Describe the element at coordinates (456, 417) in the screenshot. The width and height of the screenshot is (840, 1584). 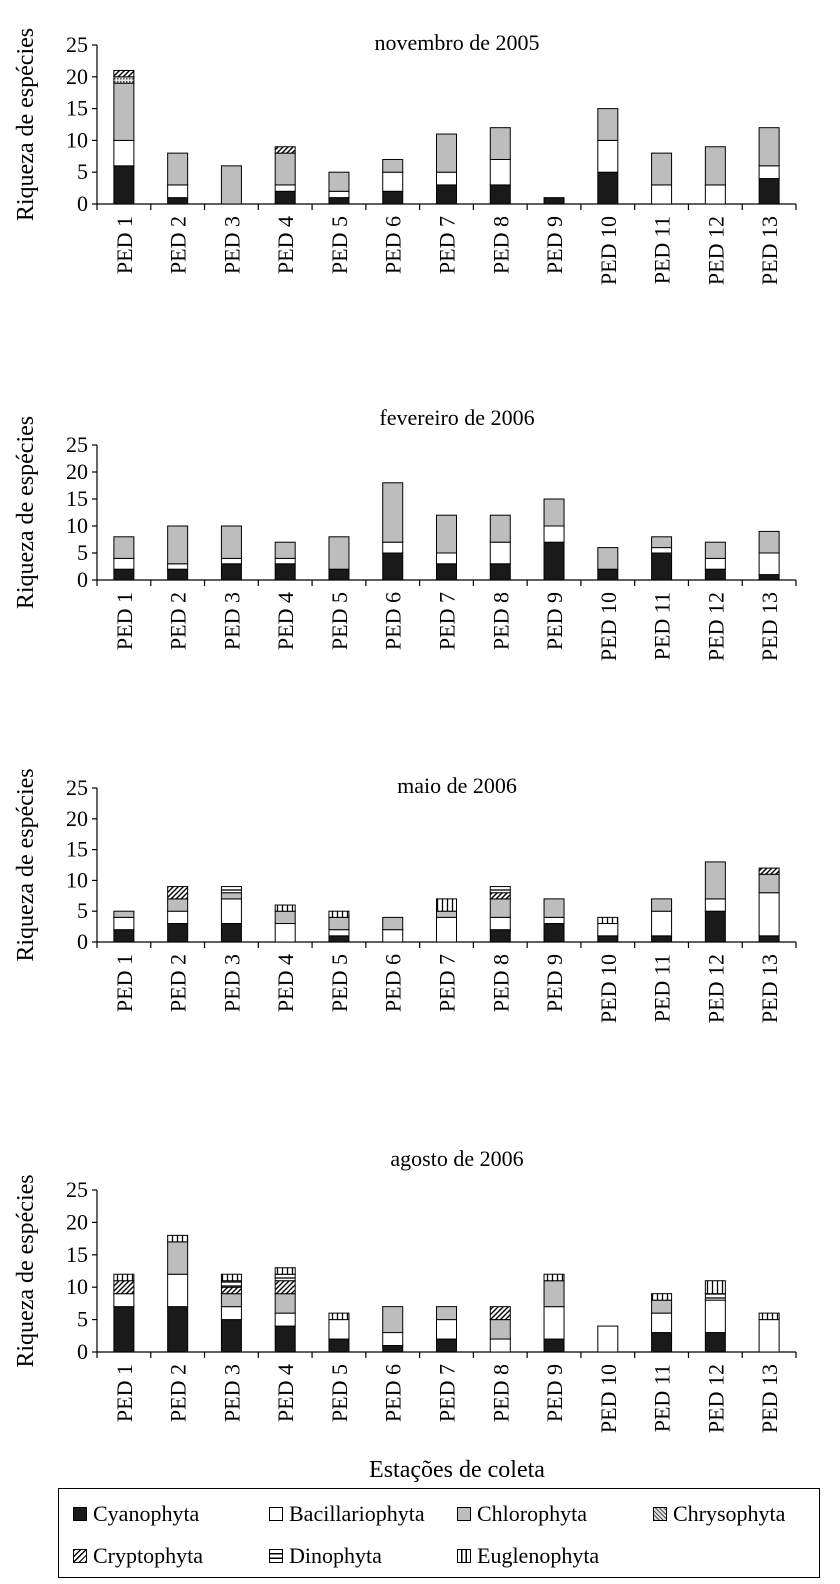
I see `chart-title: fevereiro de 2006` at that location.